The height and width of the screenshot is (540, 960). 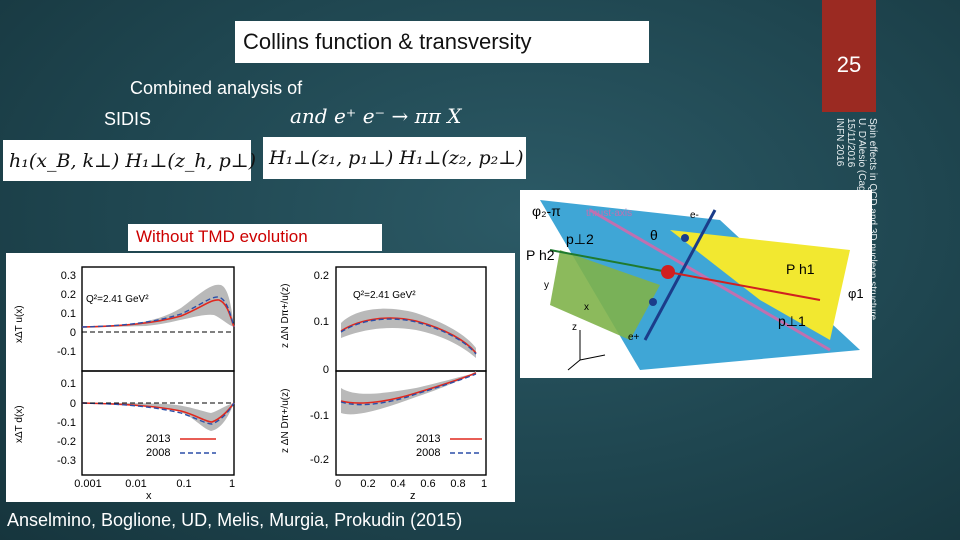 I want to click on label-phi1: φ1, so click(x=856, y=293).